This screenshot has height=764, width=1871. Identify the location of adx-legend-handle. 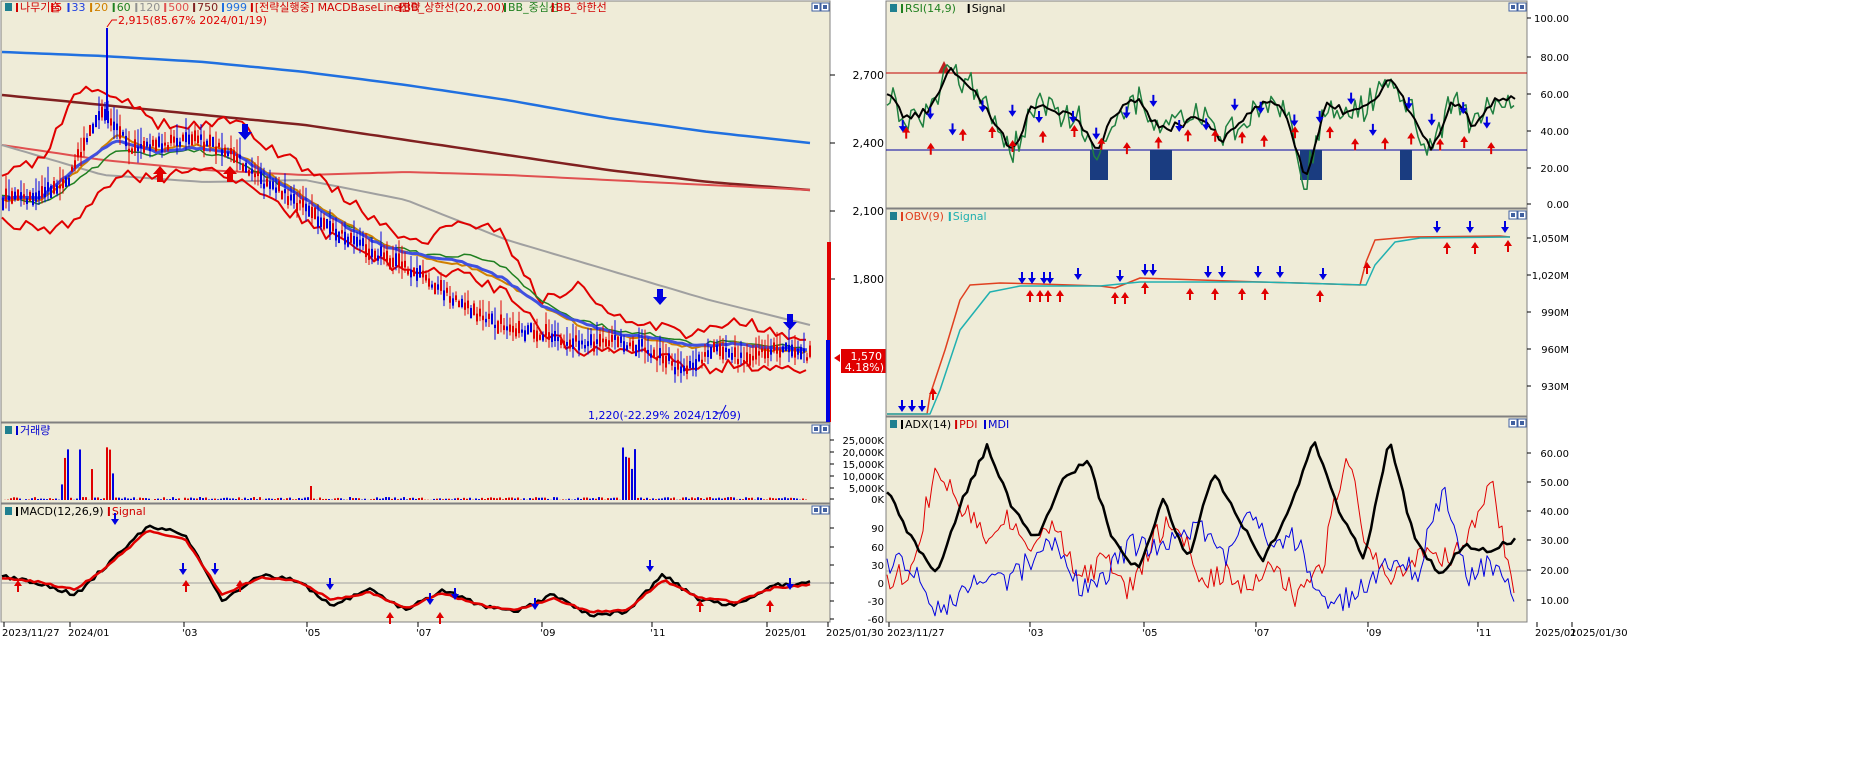
(893, 424).